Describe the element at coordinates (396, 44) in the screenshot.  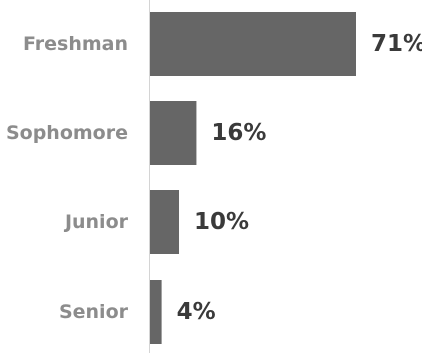
I see `value-label-freshman: 71%` at that location.